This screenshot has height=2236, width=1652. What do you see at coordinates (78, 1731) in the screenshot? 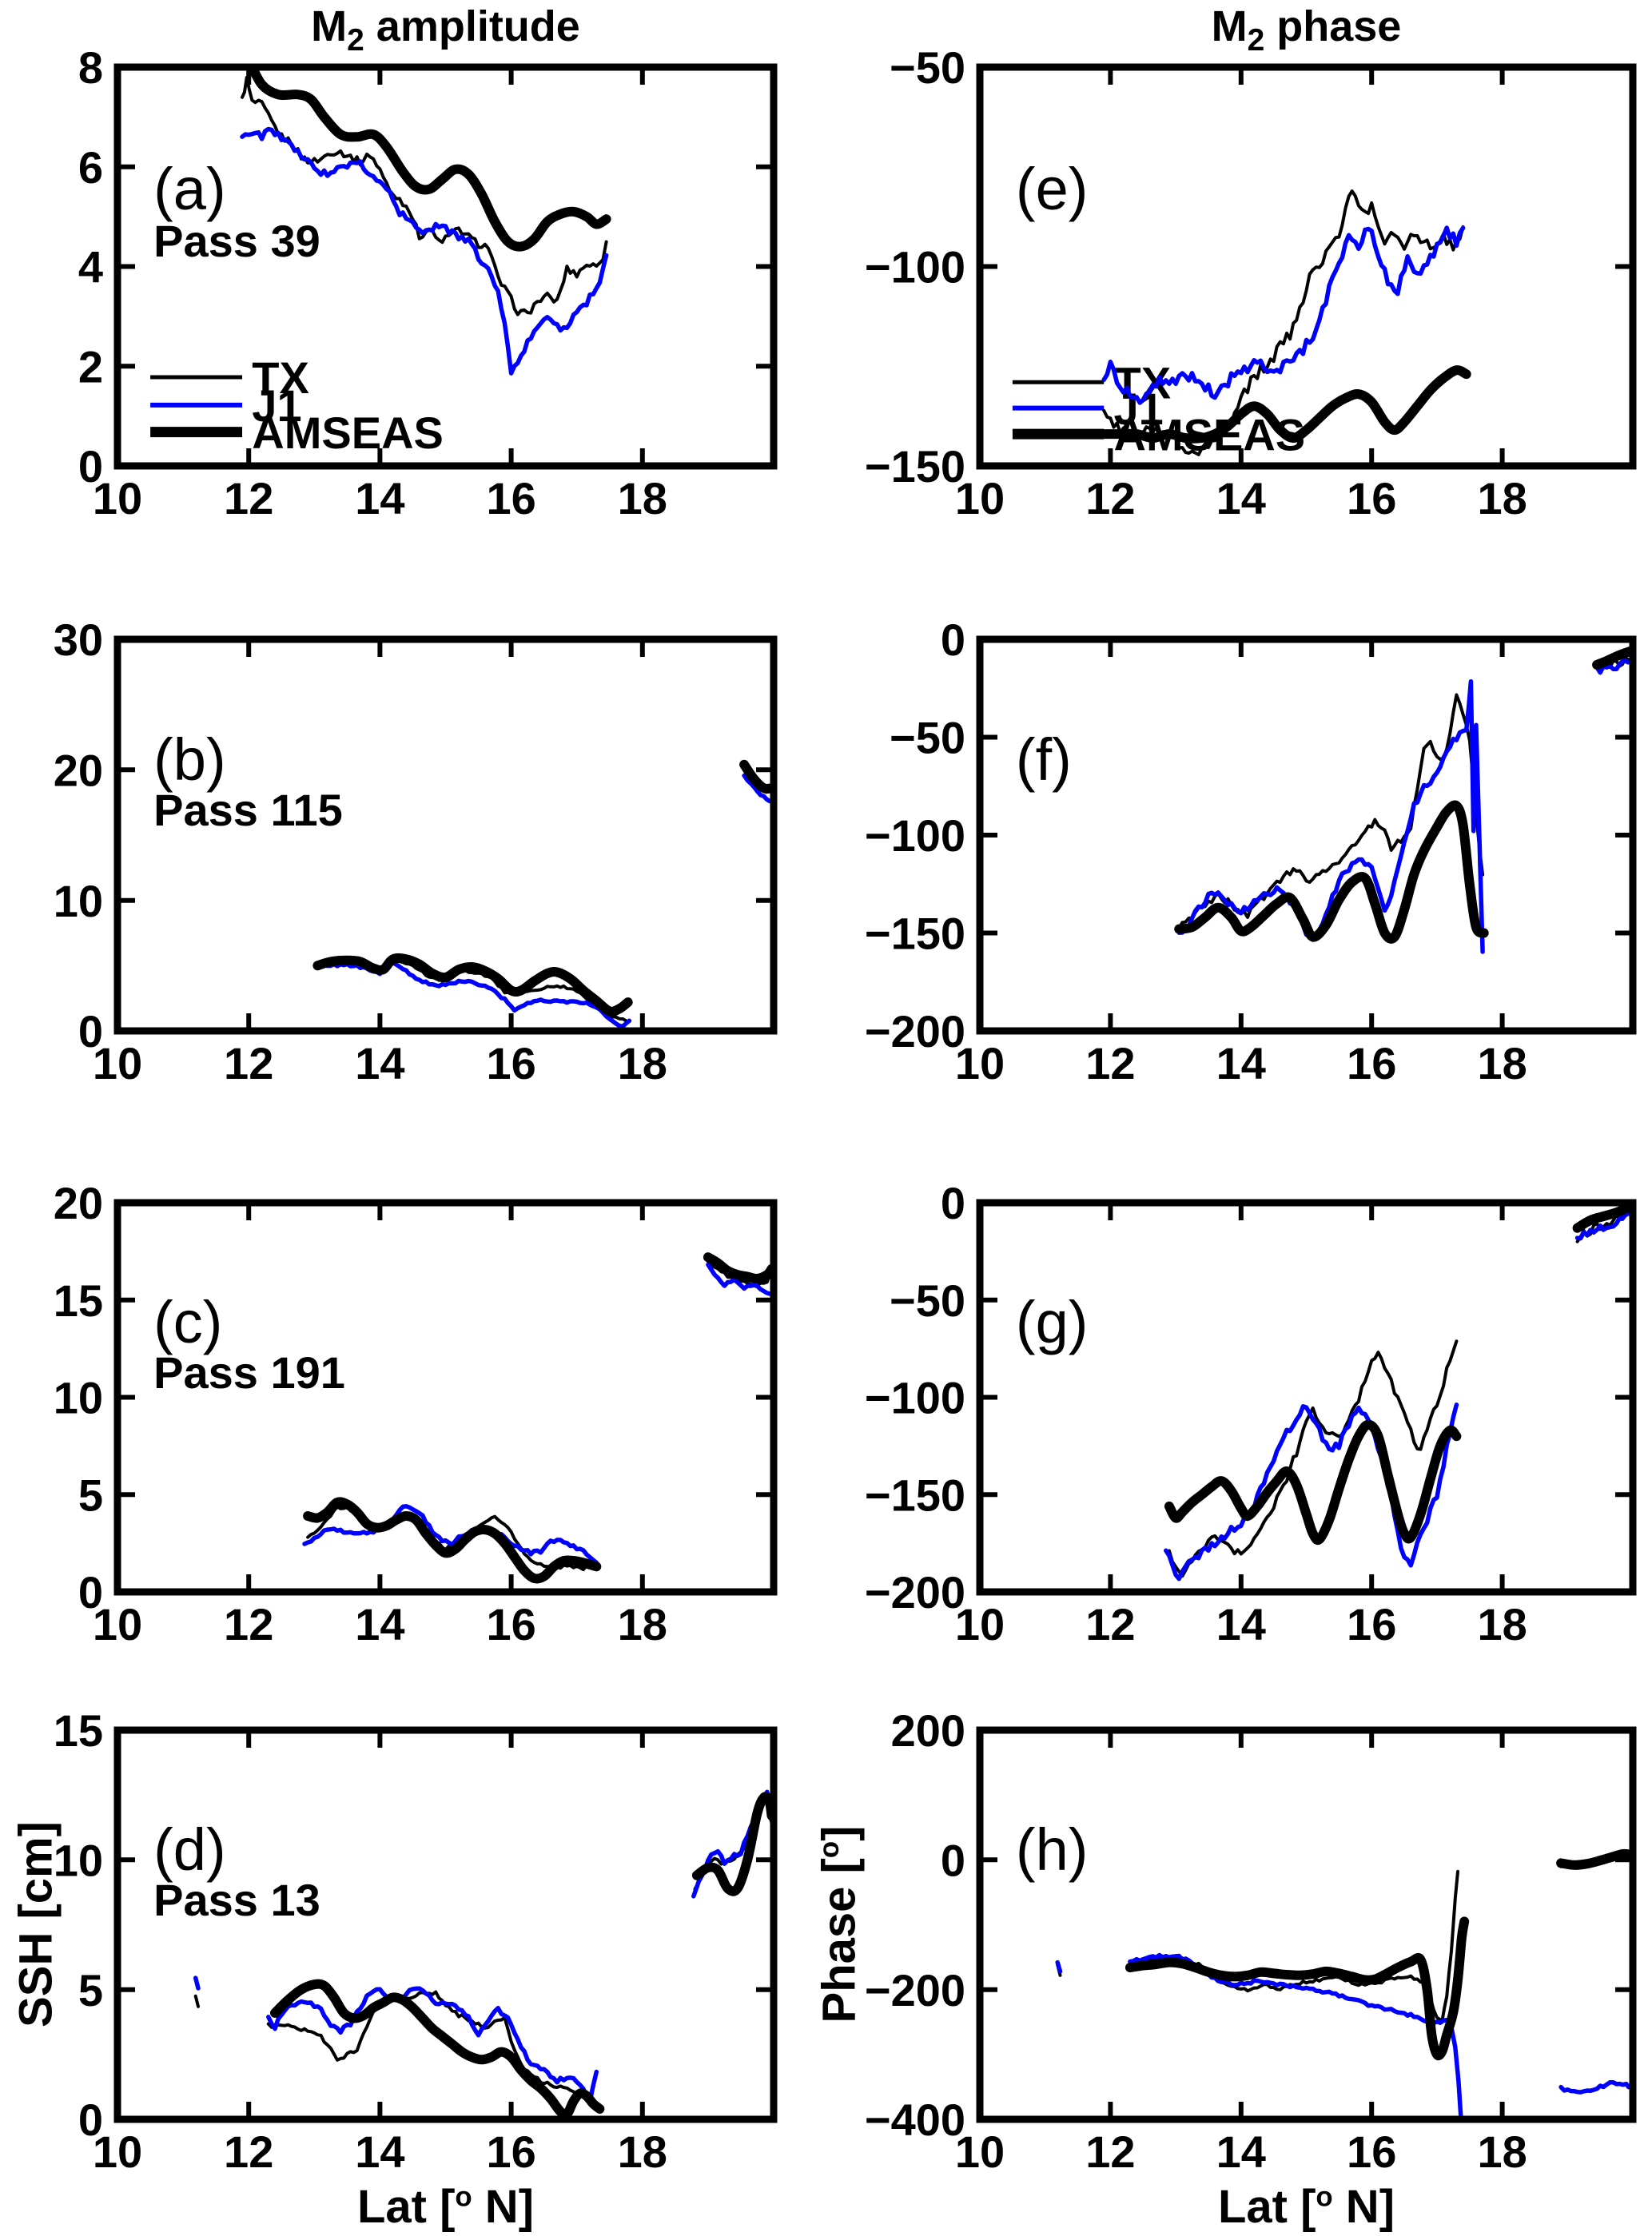
I see `y-tick-label: 15` at bounding box center [78, 1731].